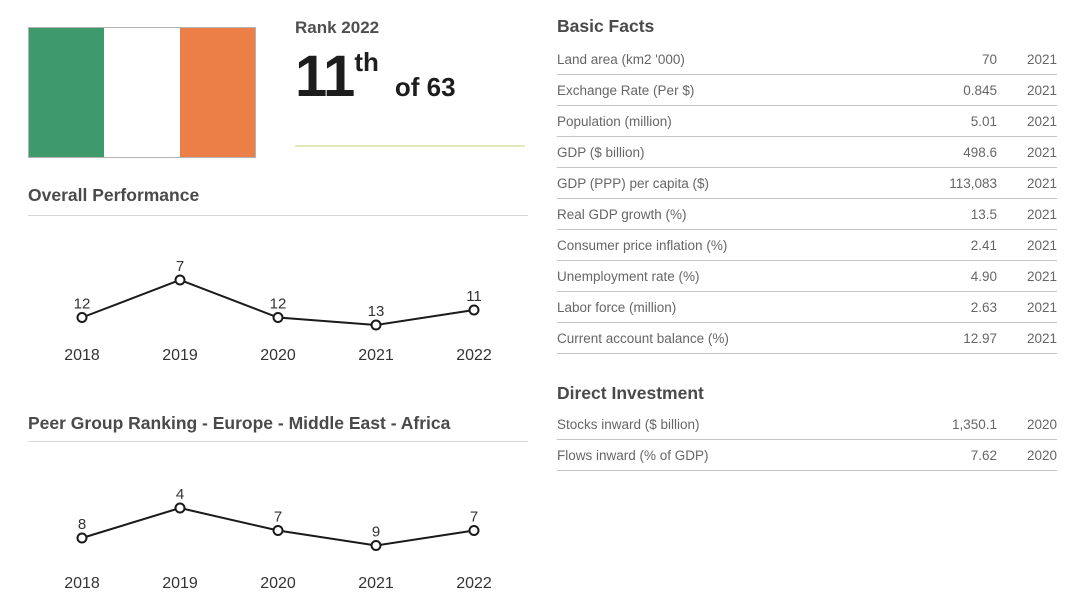  I want to click on table-row: Unemployment rate (%) 4.90 2021, so click(807, 276).